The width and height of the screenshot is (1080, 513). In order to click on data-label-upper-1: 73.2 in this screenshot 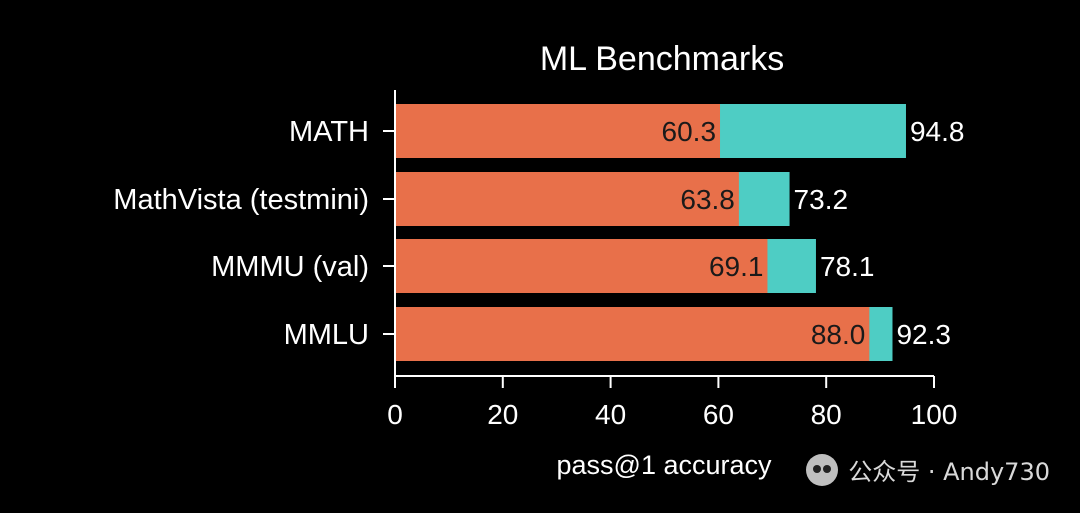, I will do `click(821, 199)`.